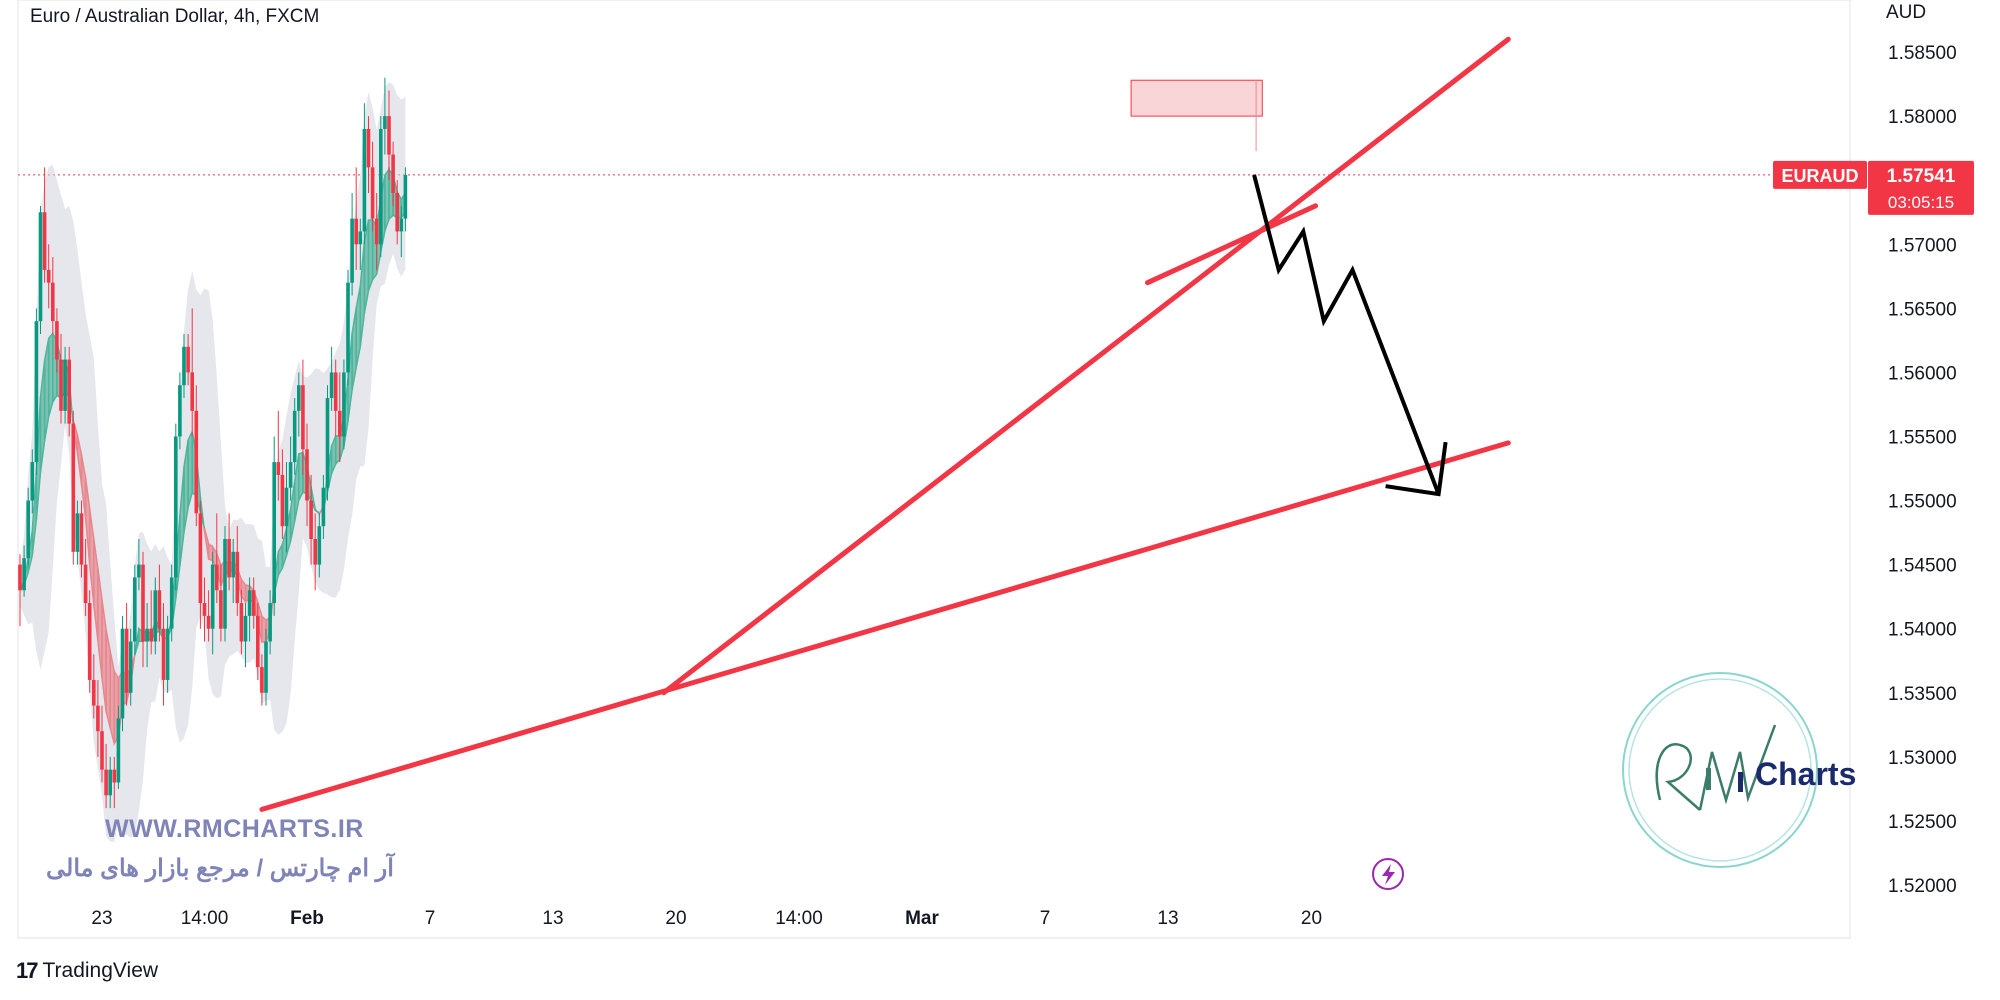 The height and width of the screenshot is (1000, 2000). What do you see at coordinates (1922, 566) in the screenshot?
I see `y-tick-label: 1.54500` at bounding box center [1922, 566].